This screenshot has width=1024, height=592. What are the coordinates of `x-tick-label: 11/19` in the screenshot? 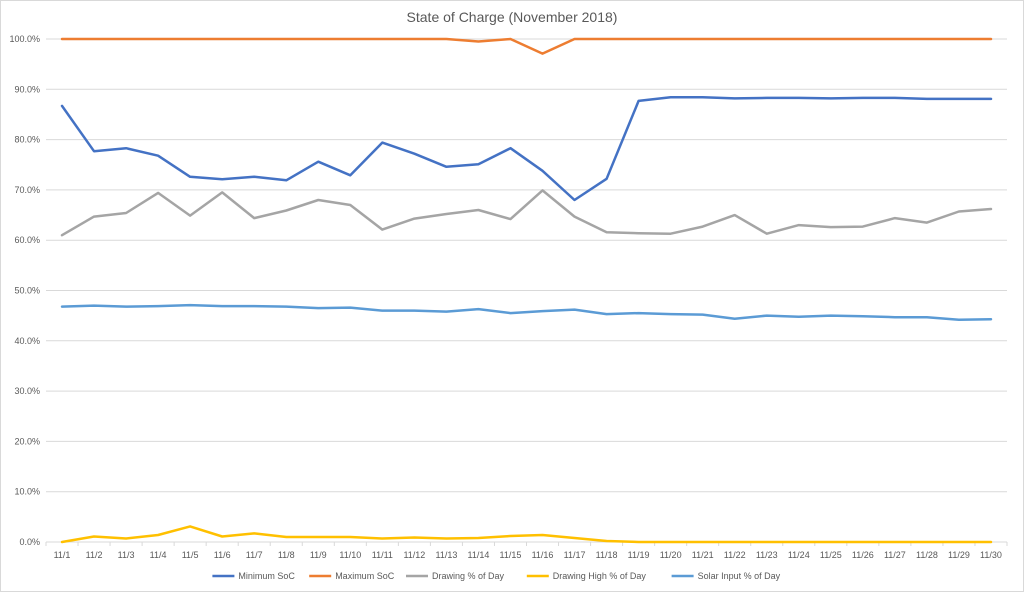 It's located at (639, 555).